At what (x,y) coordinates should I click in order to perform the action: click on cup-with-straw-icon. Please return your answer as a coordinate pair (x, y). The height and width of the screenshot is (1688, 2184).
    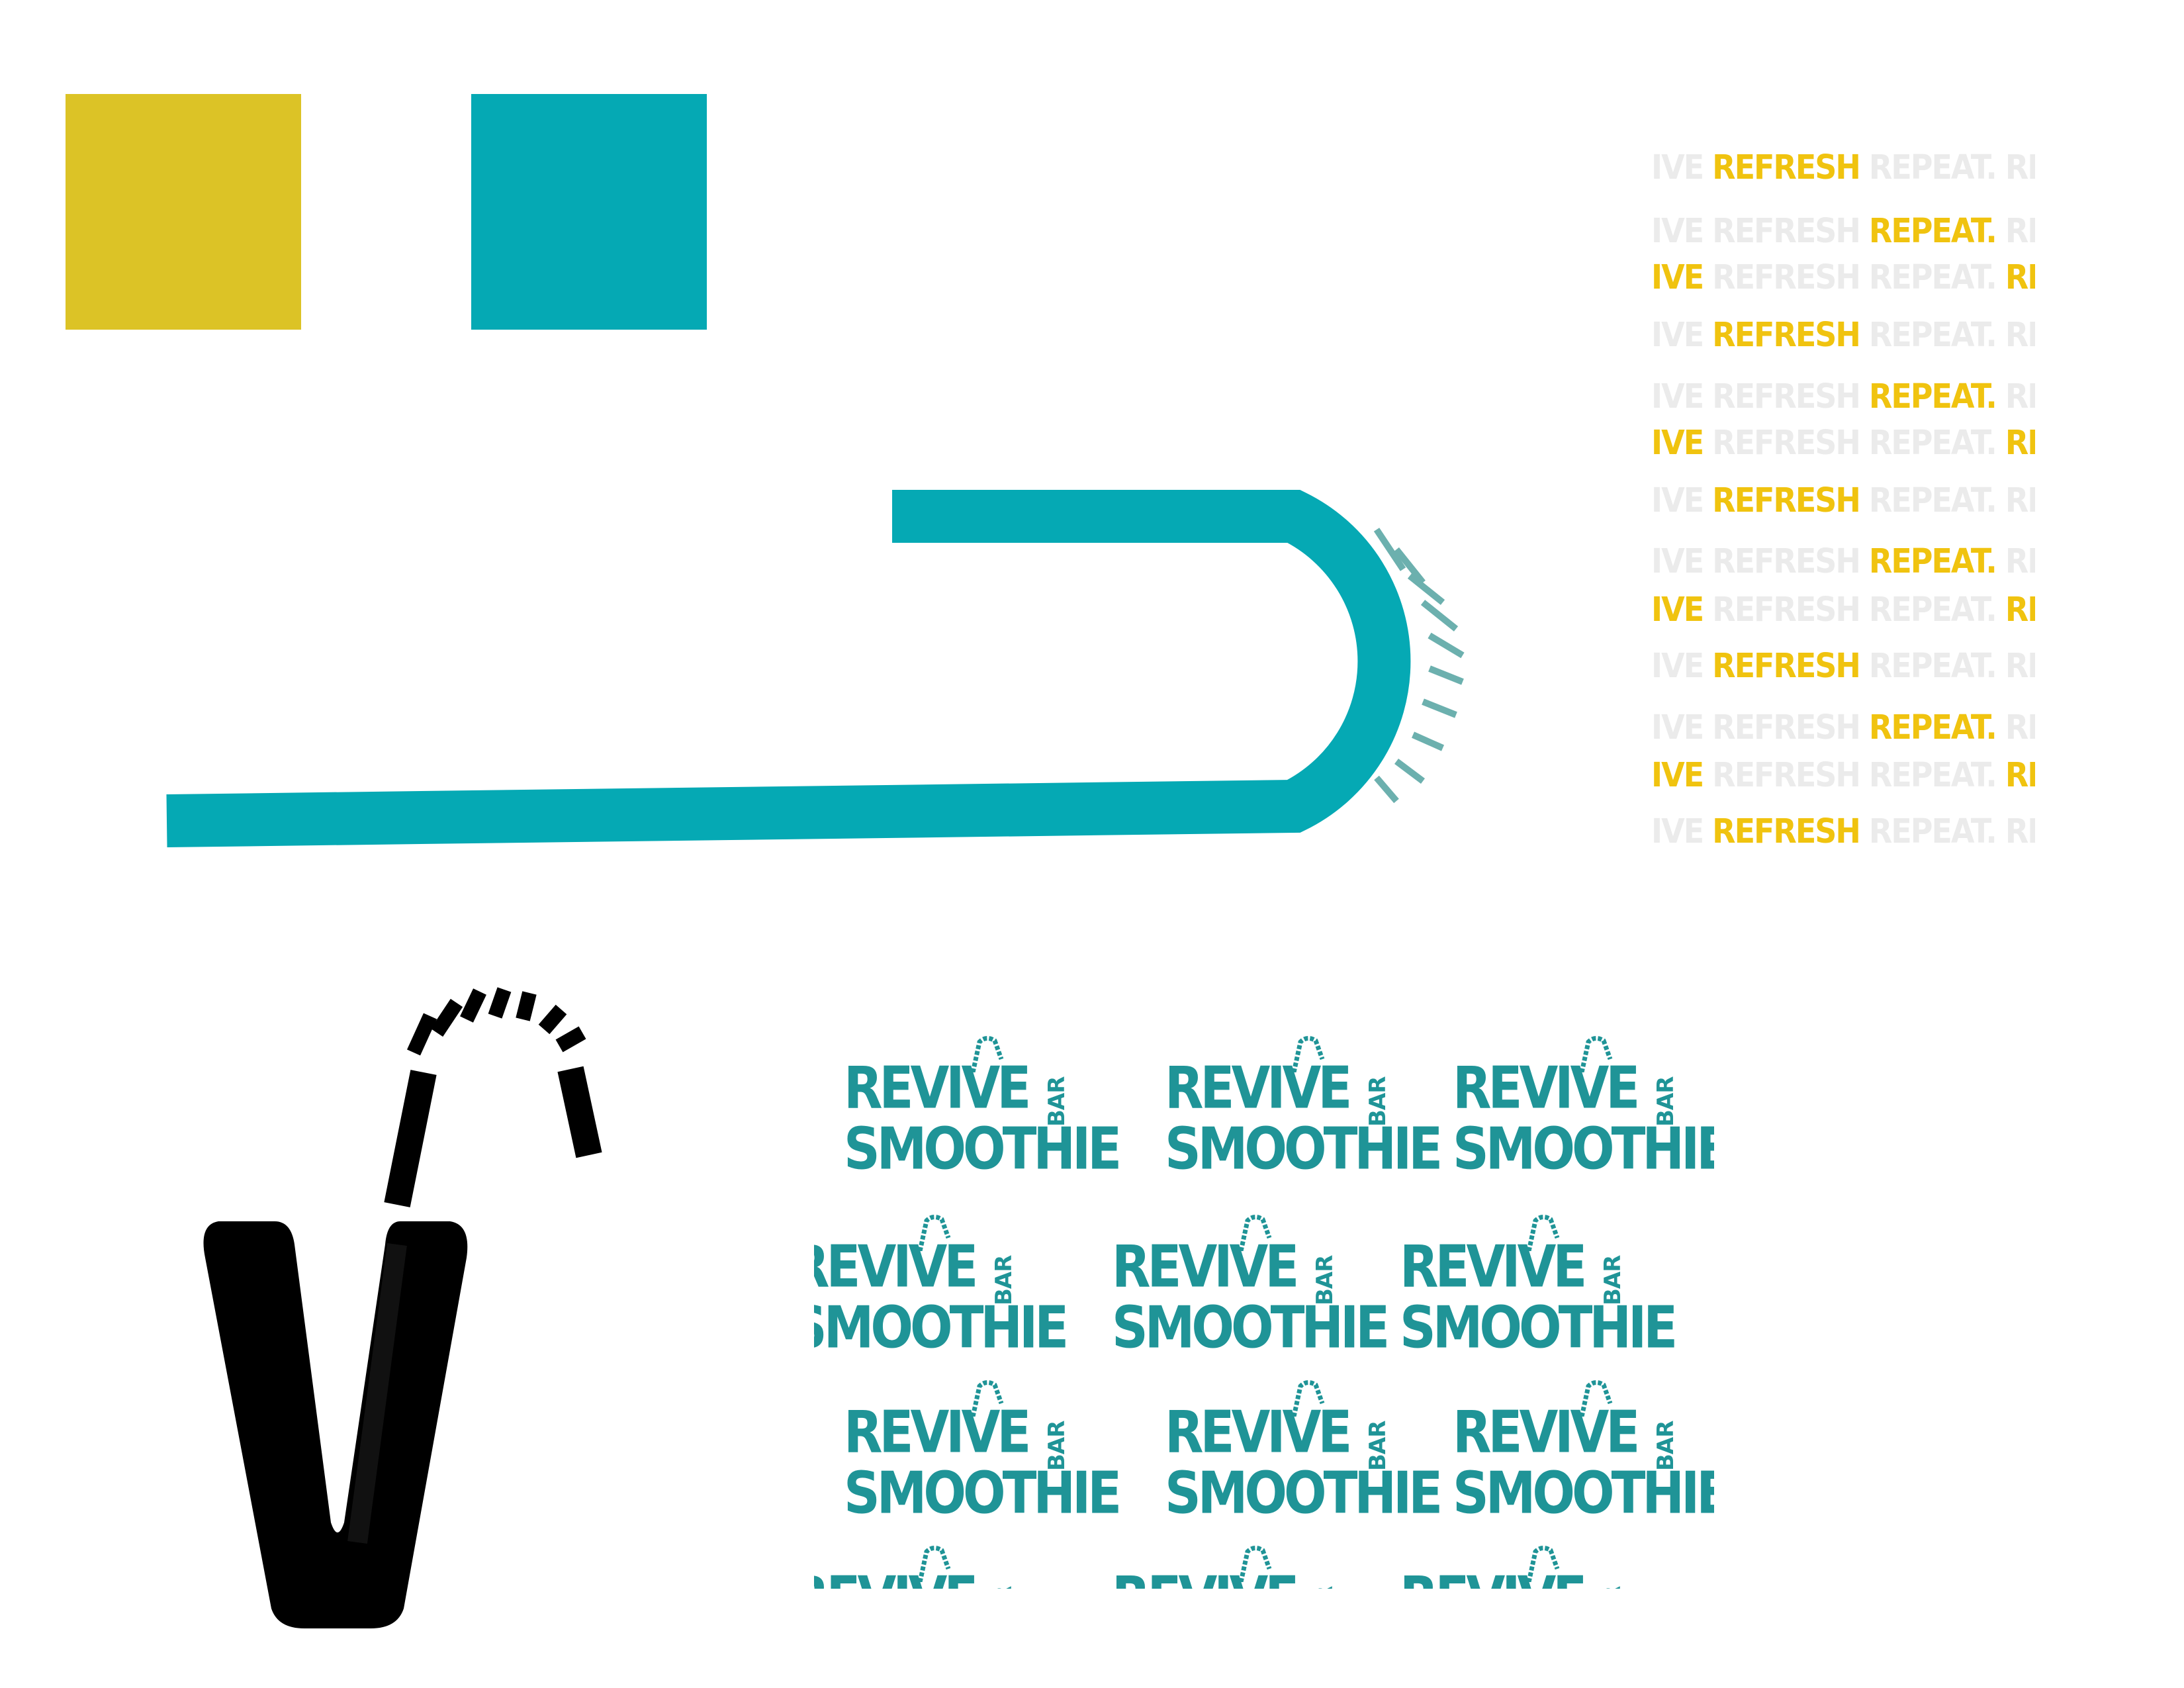
    Looking at the image, I should click on (402, 1307).